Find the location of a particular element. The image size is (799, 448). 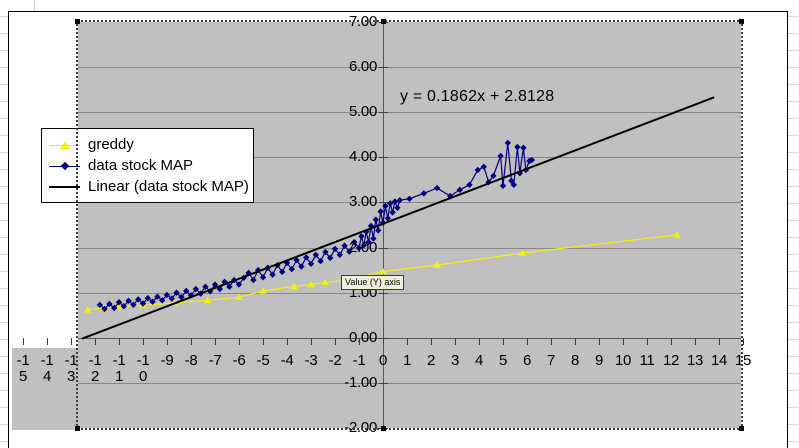

trendline-equation-label: y = 0.1862x + 2.8128 is located at coordinates (477, 96).